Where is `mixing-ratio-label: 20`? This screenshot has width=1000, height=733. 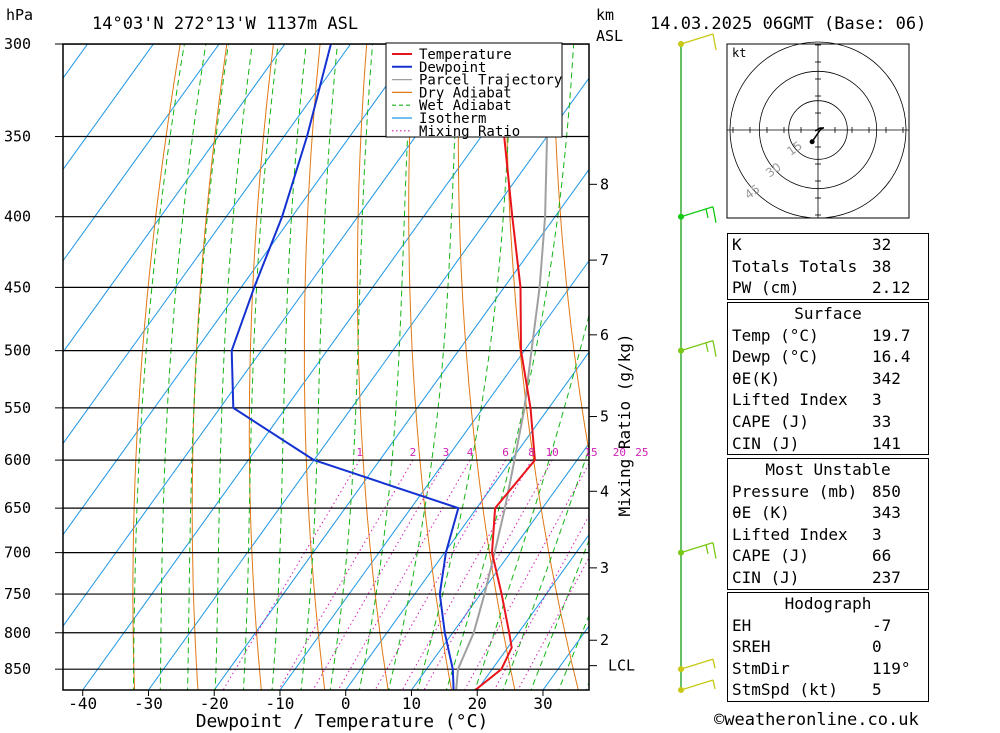 mixing-ratio-label: 20 is located at coordinates (619, 452).